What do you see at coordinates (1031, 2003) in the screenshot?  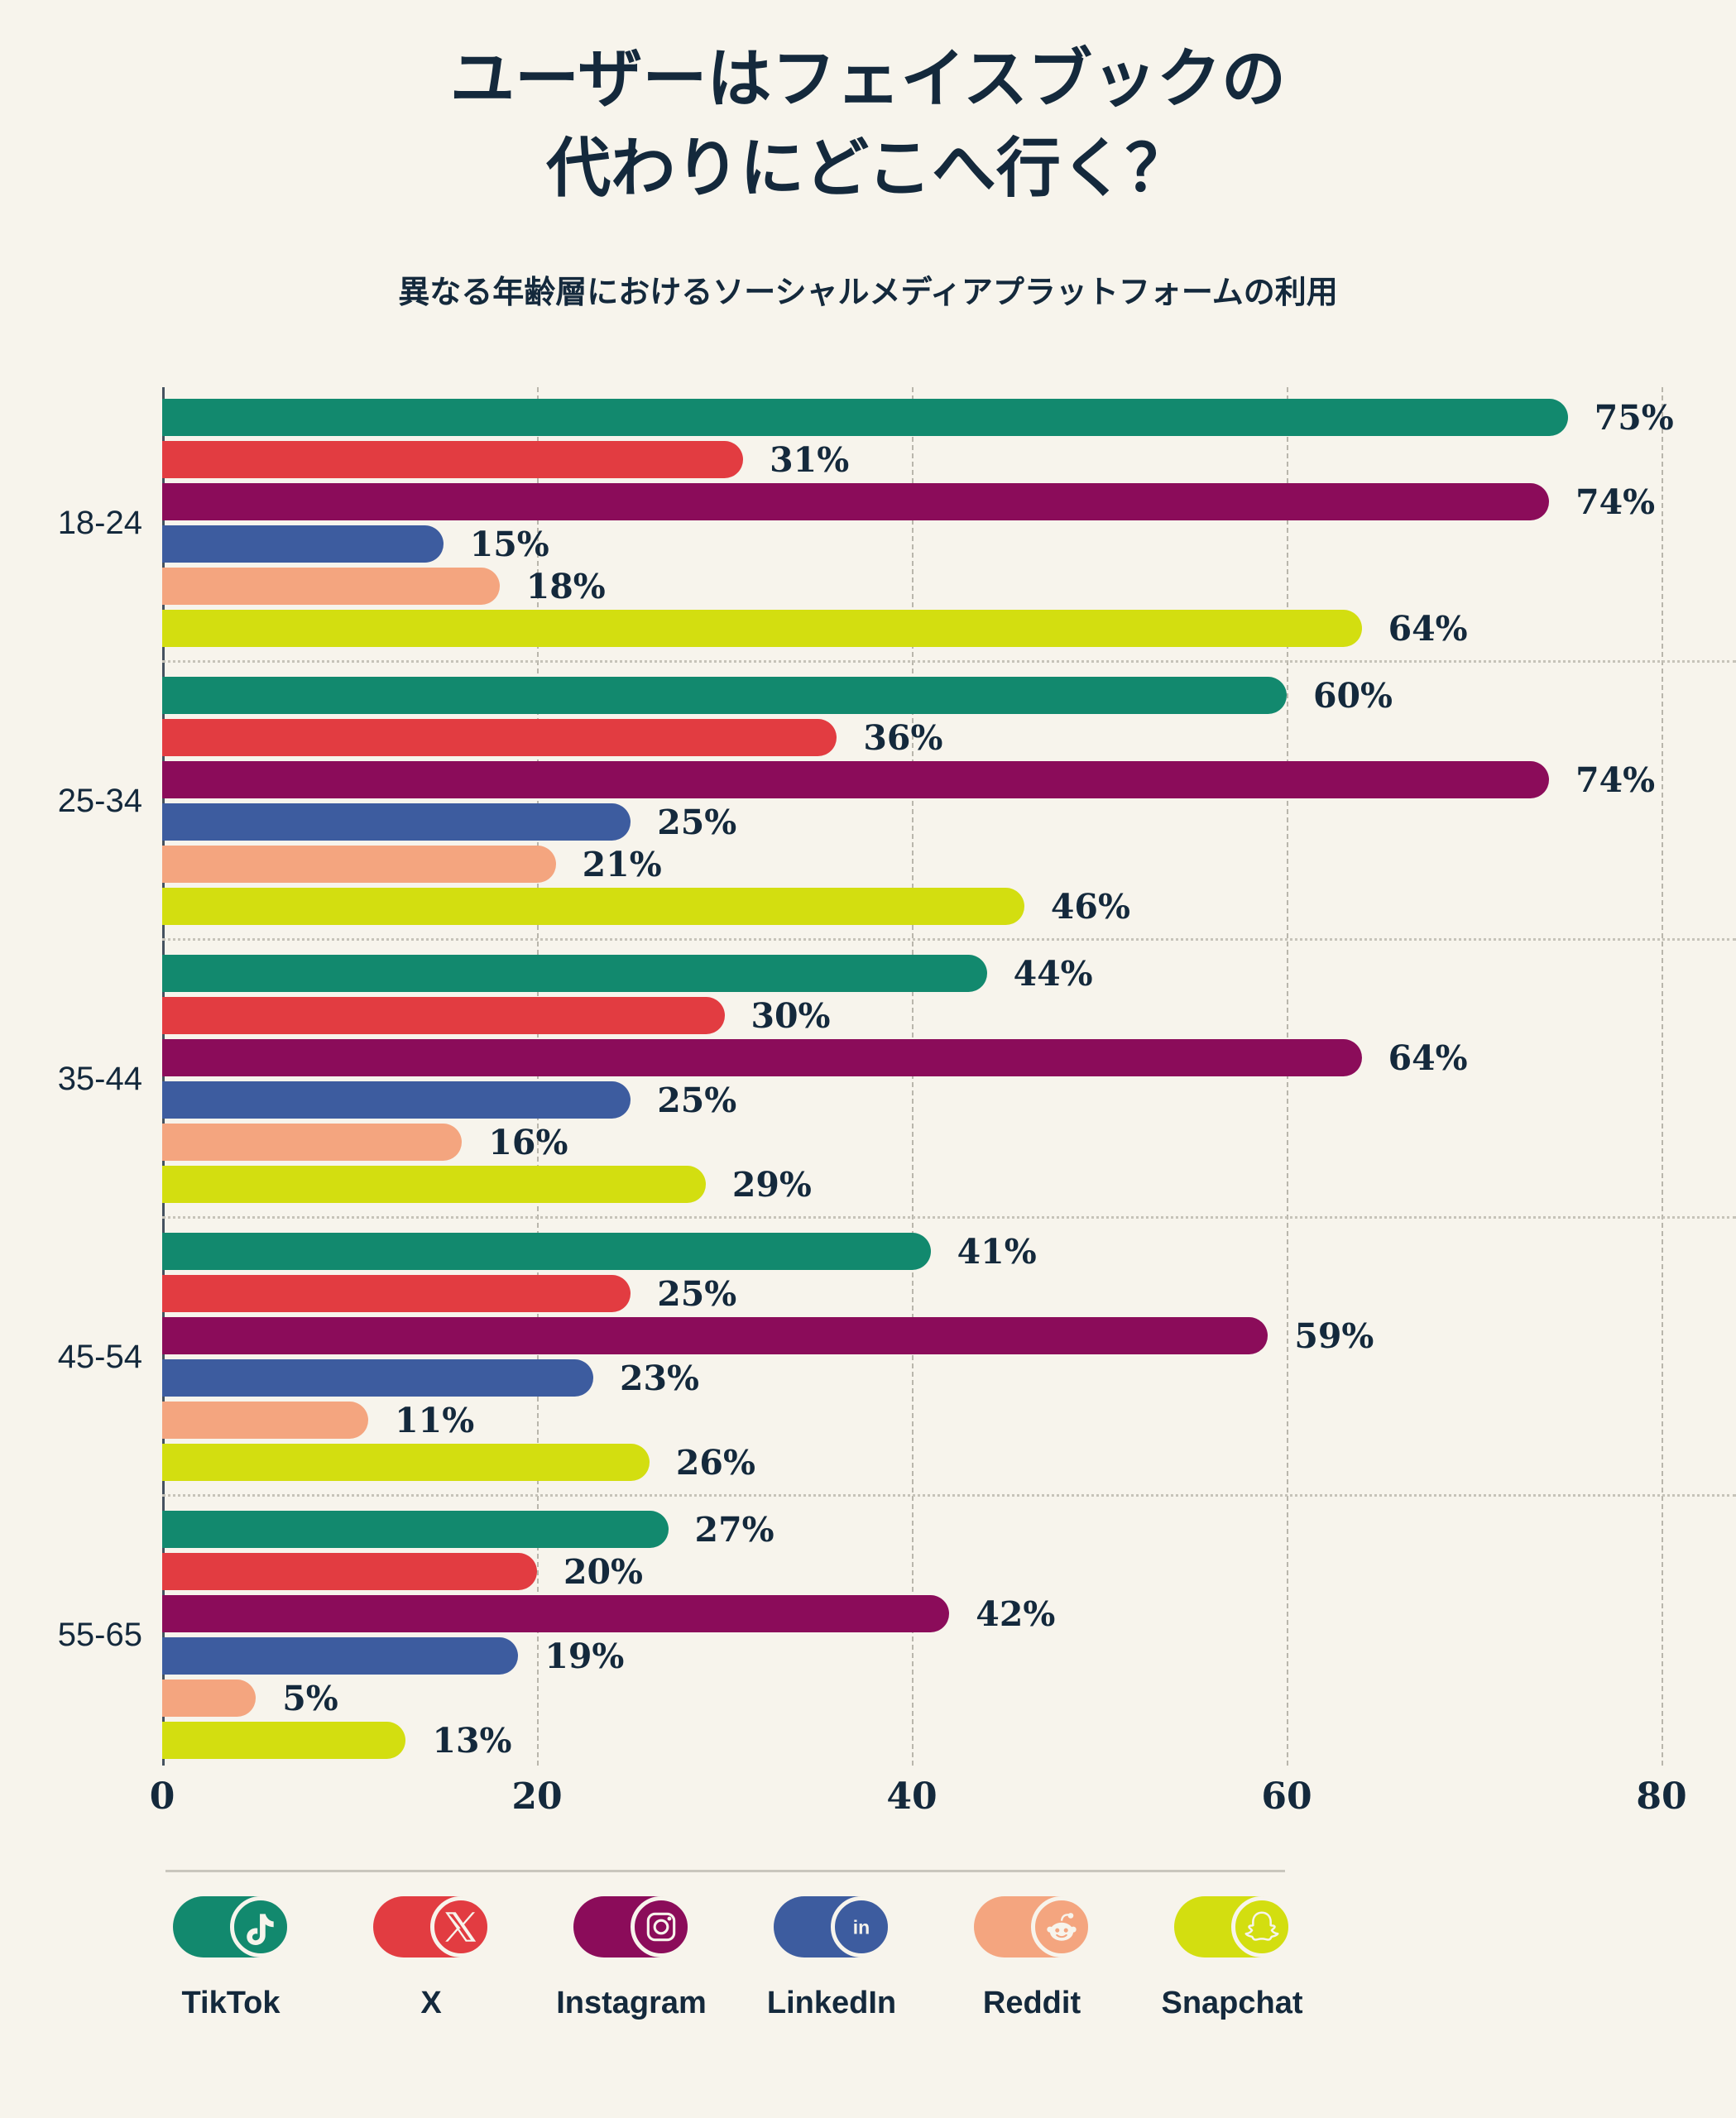 I see `legend-item-label: Reddit` at bounding box center [1031, 2003].